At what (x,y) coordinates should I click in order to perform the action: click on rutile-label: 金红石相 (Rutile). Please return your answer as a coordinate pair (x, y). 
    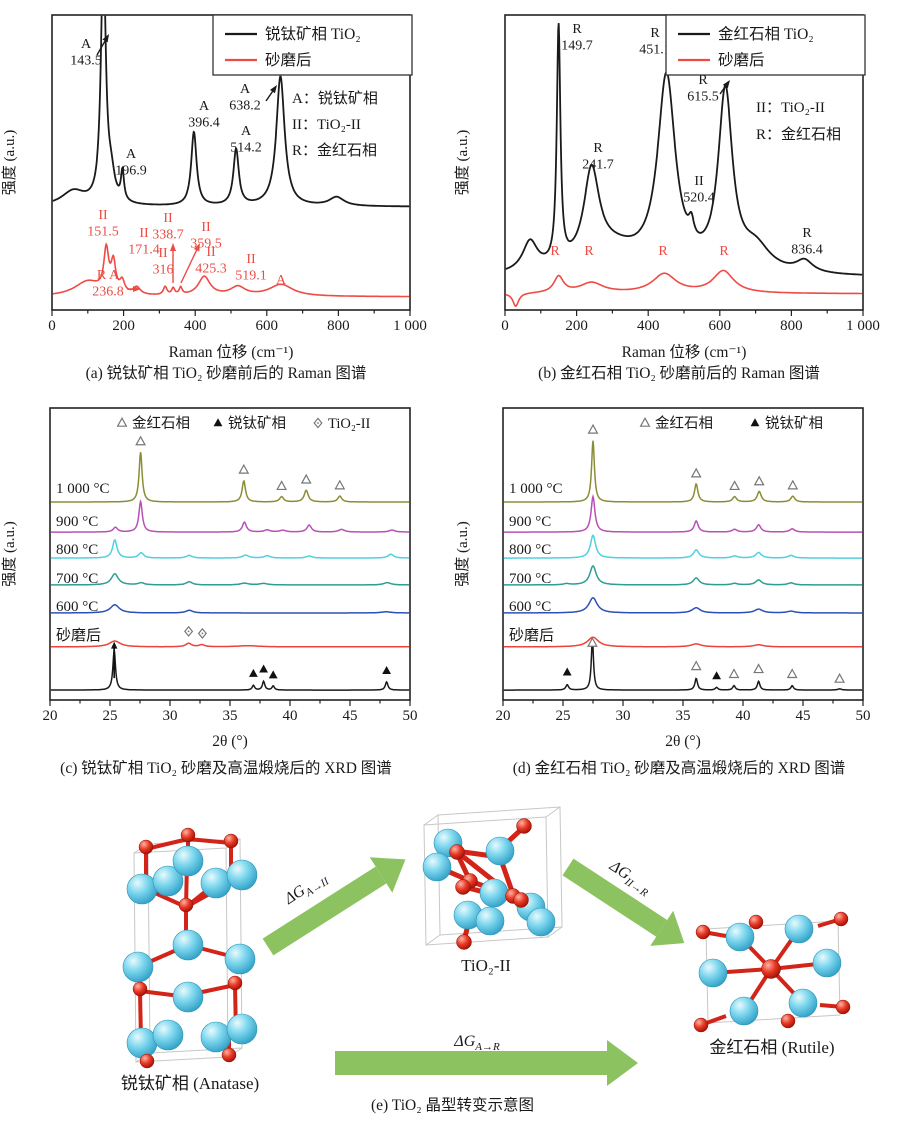
    Looking at the image, I should click on (771, 1047).